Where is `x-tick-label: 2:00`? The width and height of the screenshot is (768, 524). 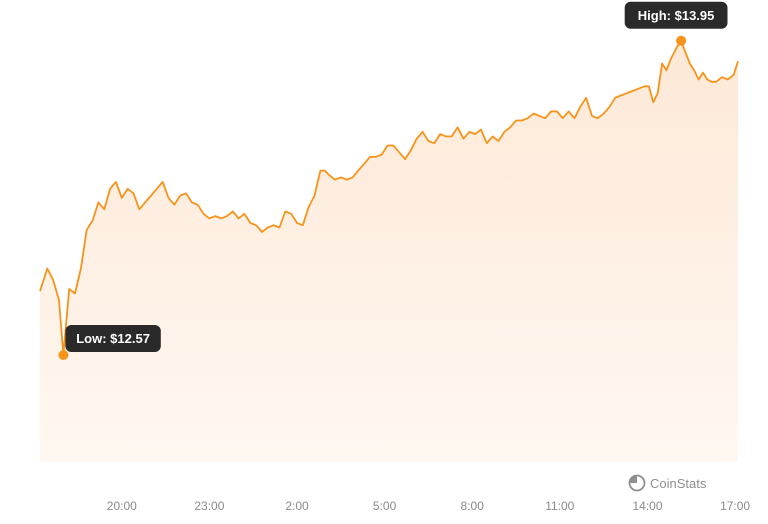
x-tick-label: 2:00 is located at coordinates (297, 506).